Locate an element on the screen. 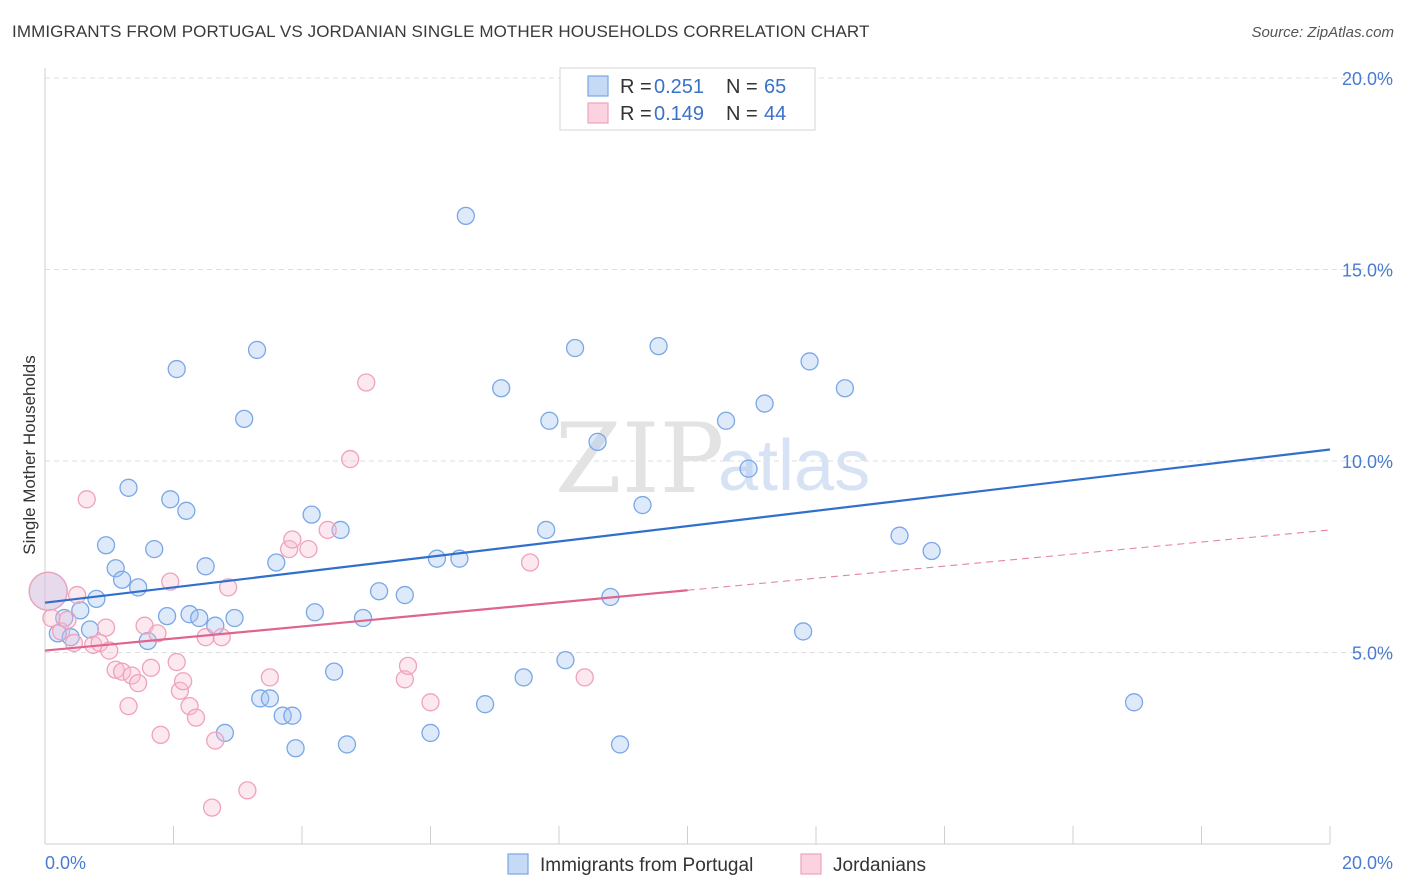  watermark-atlas: atlas is located at coordinates (794, 466).